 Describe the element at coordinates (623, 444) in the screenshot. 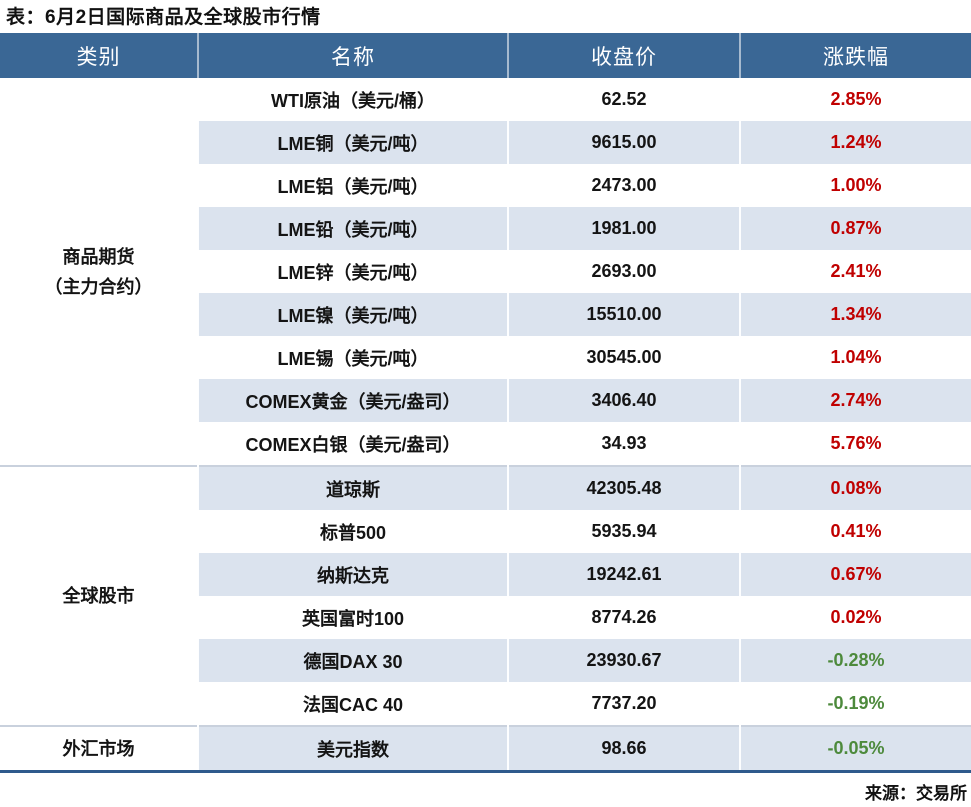

I see `close-price-cell: 34.93` at that location.